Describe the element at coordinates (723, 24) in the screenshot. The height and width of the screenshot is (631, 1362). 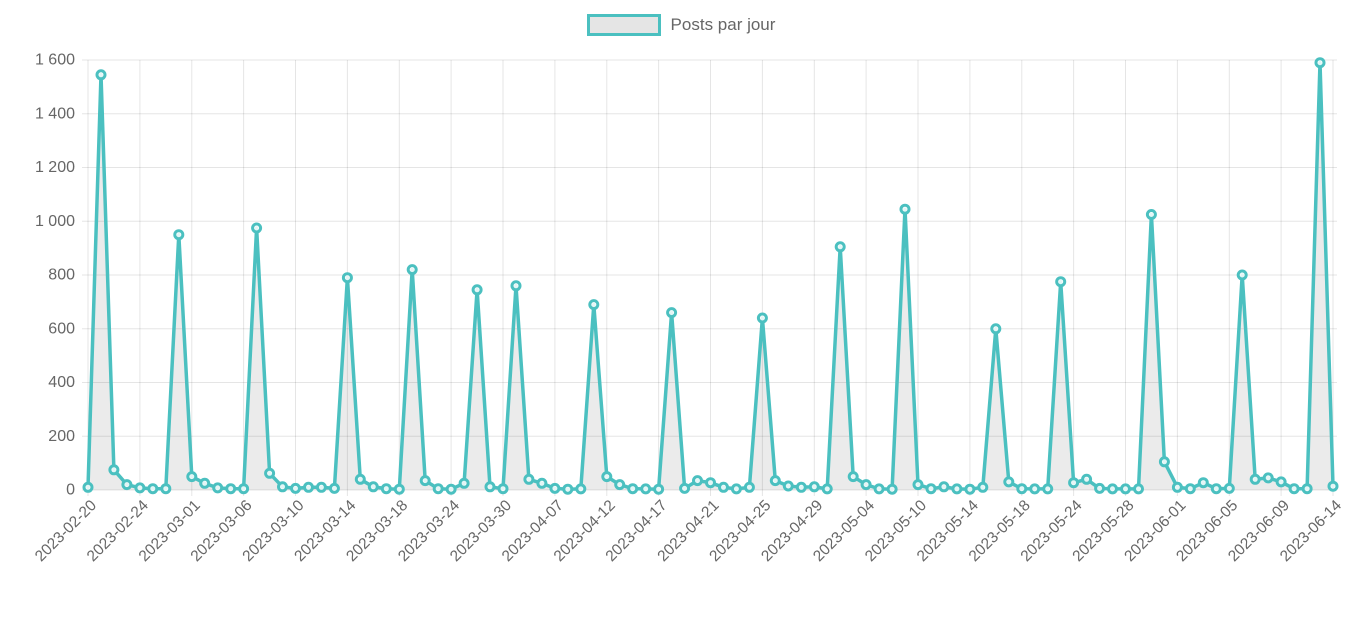
I see `legend-label: Posts par jour` at that location.